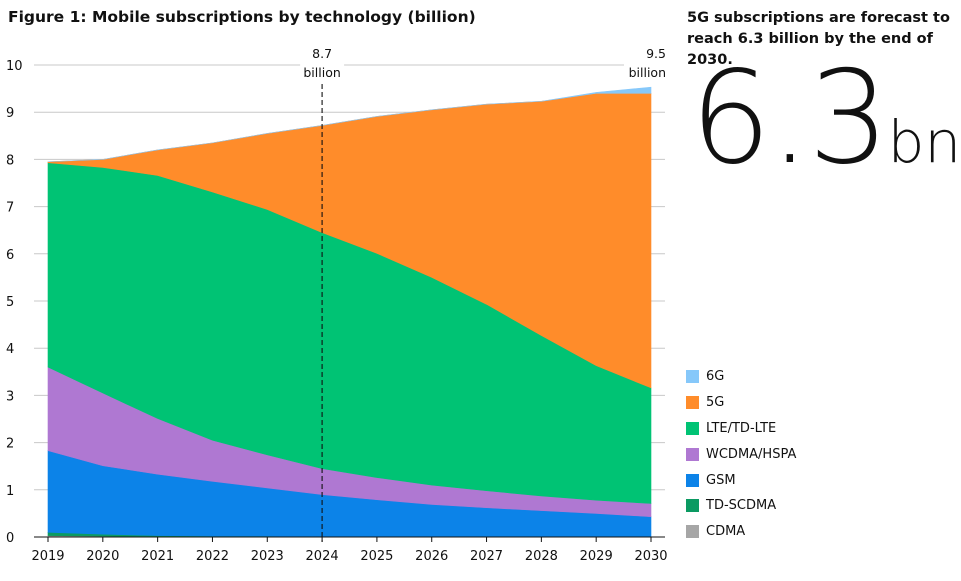 Image resolution: width=961 pixels, height=581 pixels. Describe the element at coordinates (924, 142) in the screenshot. I see `big-number-unit: bn` at that location.